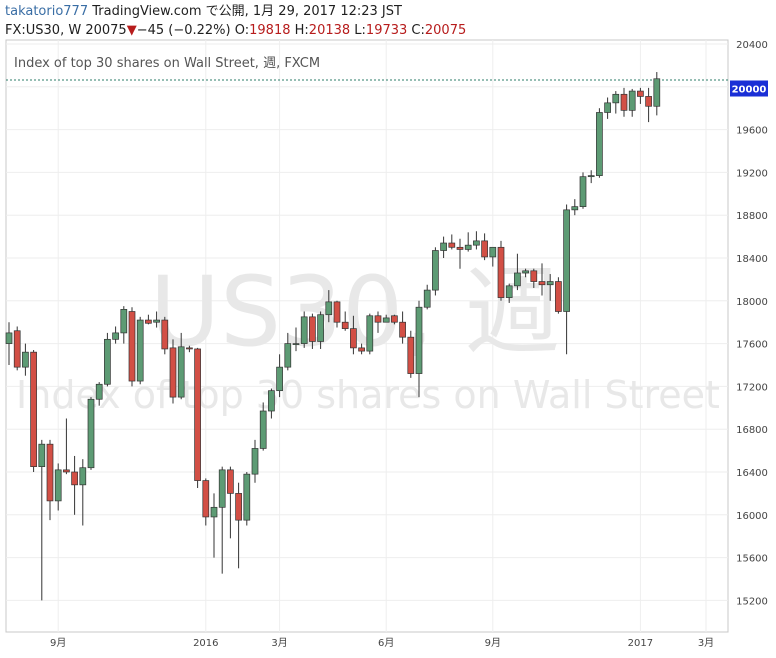  What do you see at coordinates (418, 30) in the screenshot?
I see `close-label: C:` at bounding box center [418, 30].